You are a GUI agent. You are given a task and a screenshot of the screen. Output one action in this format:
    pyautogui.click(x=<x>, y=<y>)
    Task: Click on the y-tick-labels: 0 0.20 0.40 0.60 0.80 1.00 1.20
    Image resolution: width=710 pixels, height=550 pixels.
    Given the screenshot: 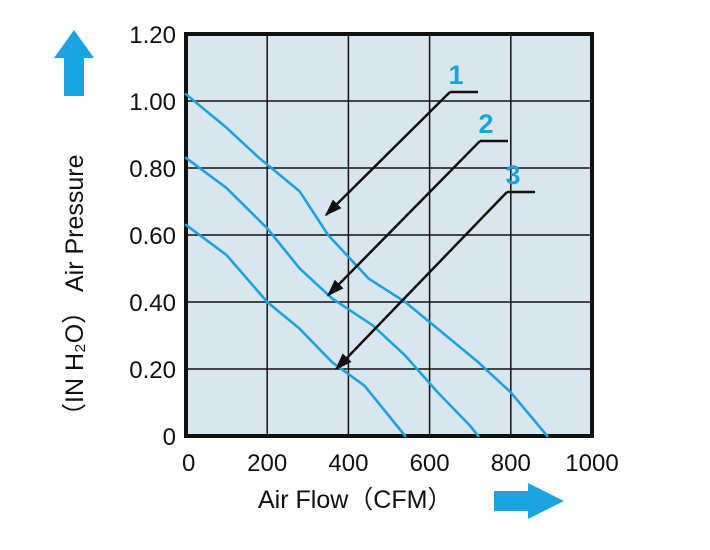 What is the action you would take?
    pyautogui.click(x=152, y=236)
    